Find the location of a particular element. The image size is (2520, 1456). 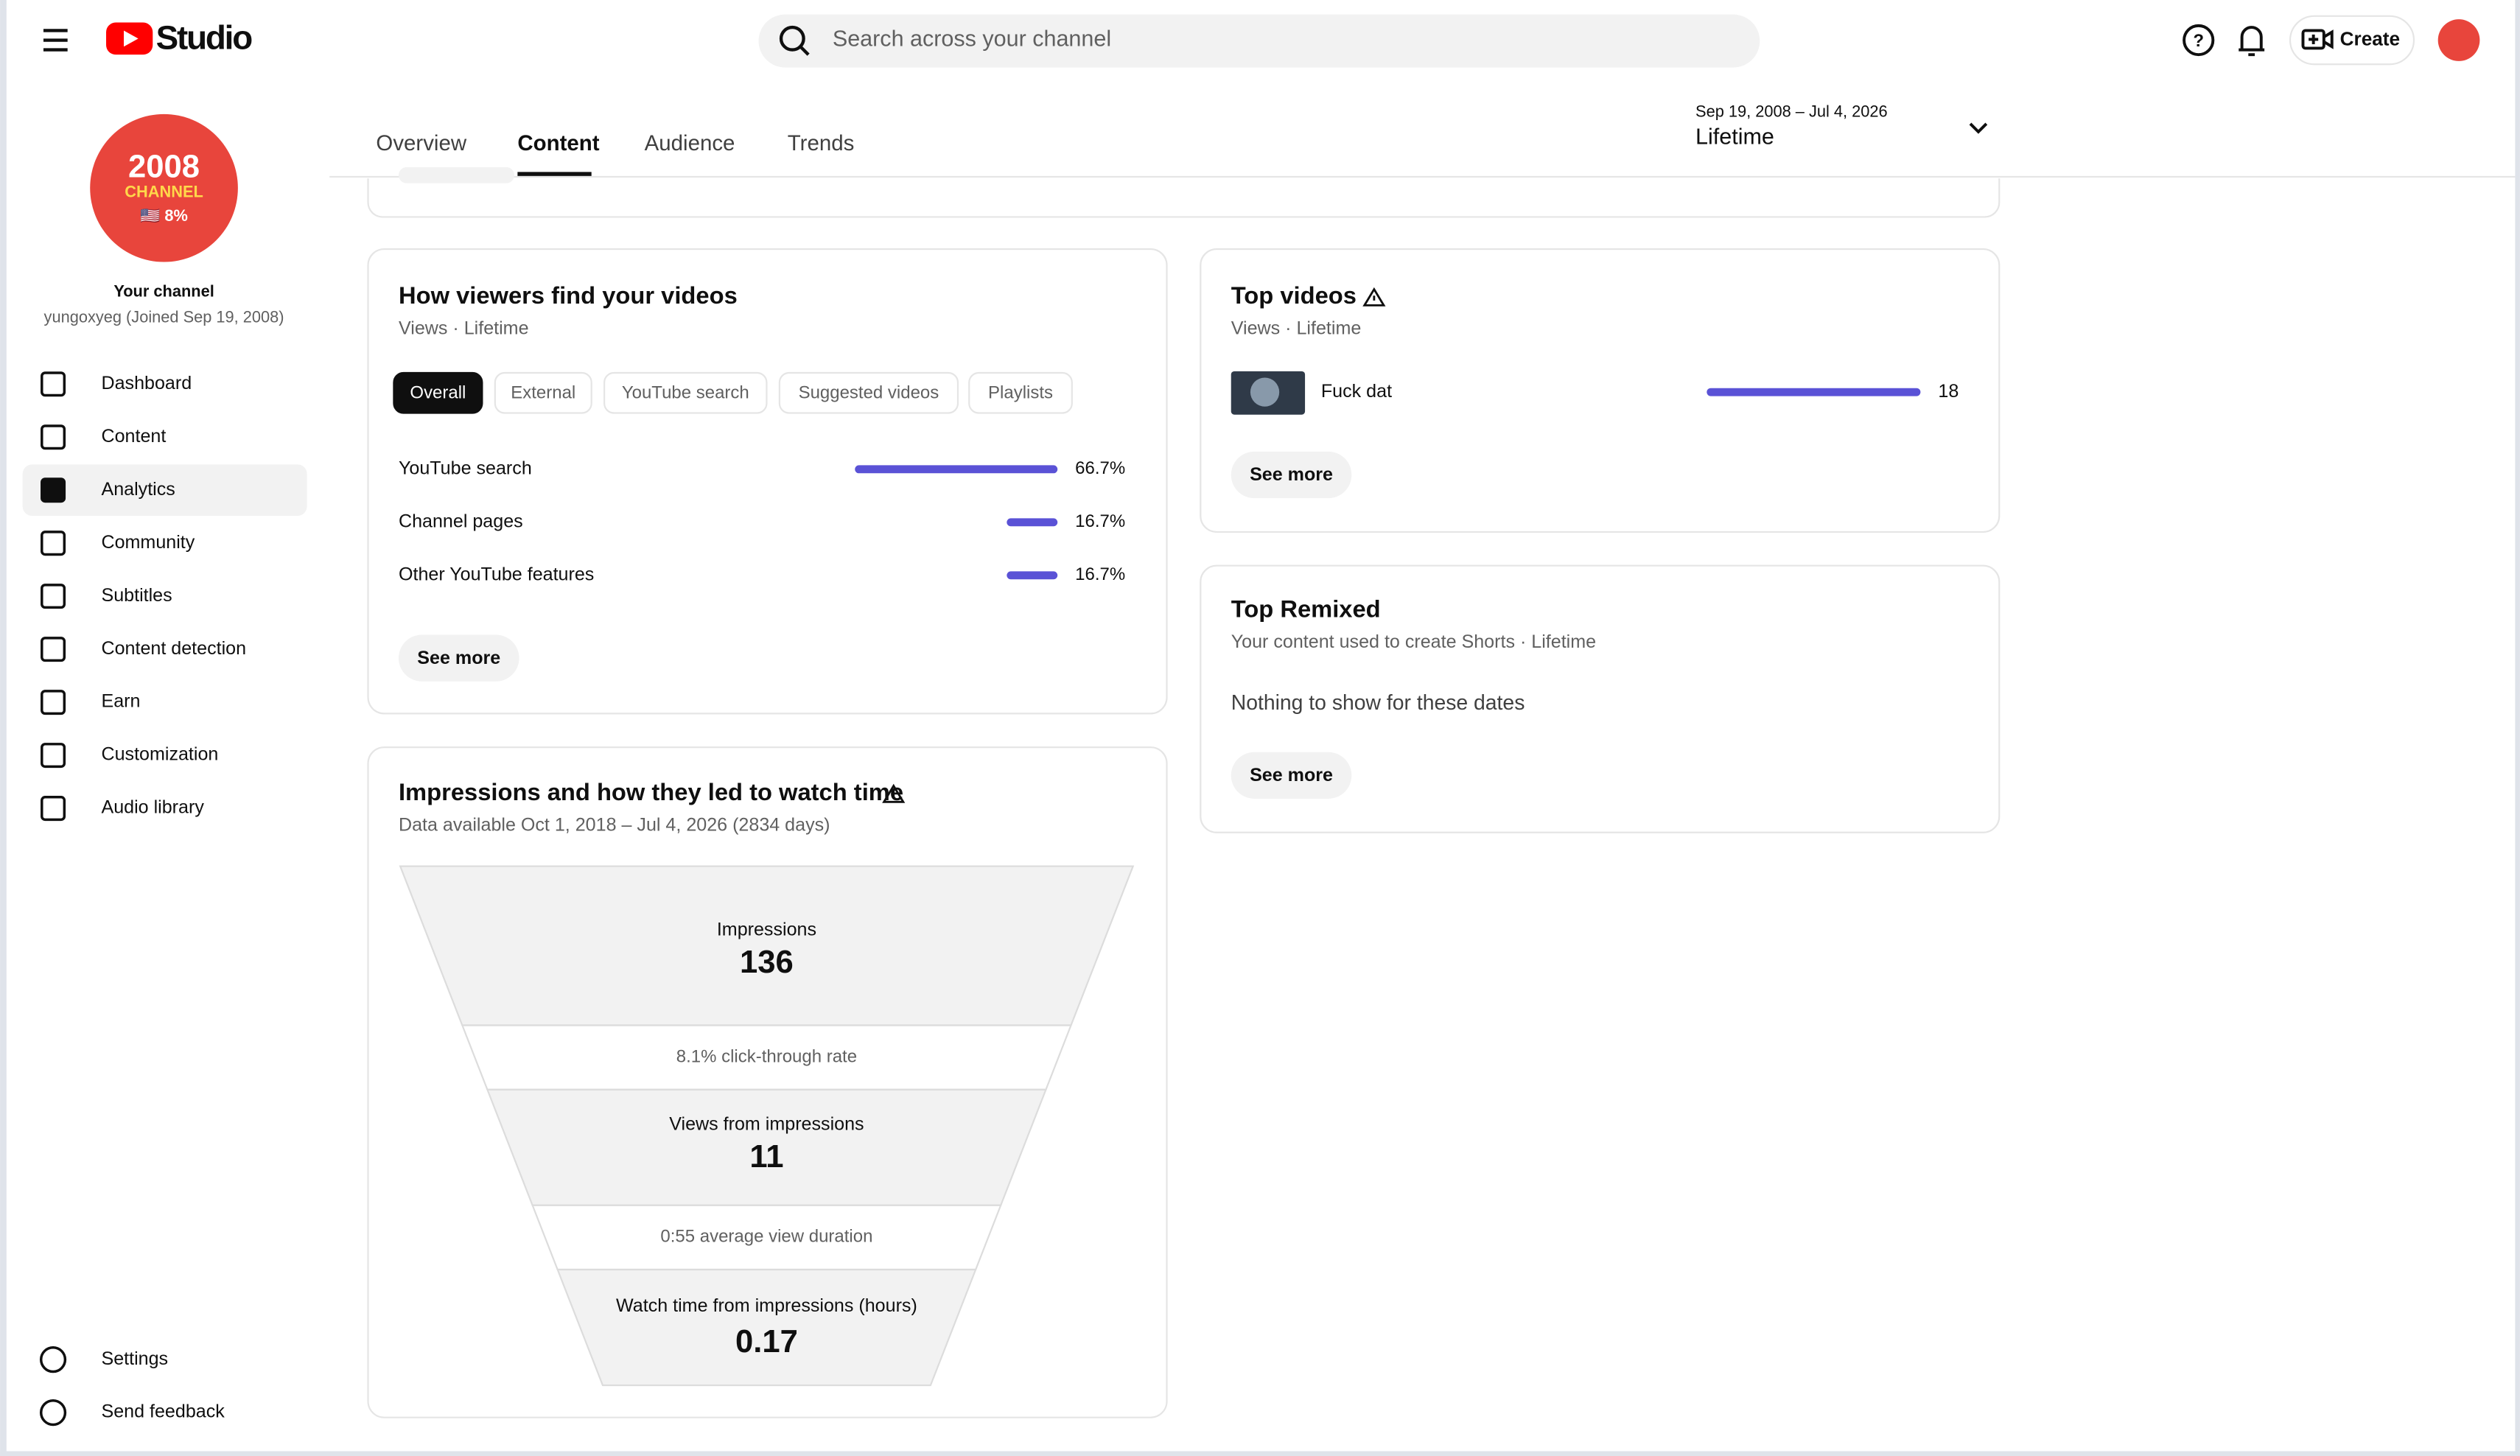

logo: Studio is located at coordinates (179, 38).